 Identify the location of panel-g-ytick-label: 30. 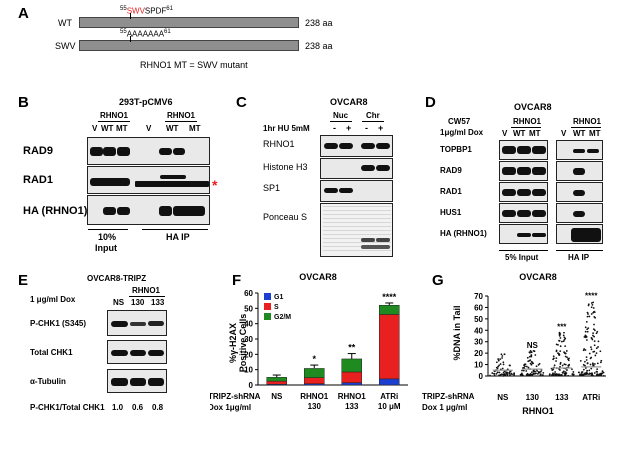
(478, 342).